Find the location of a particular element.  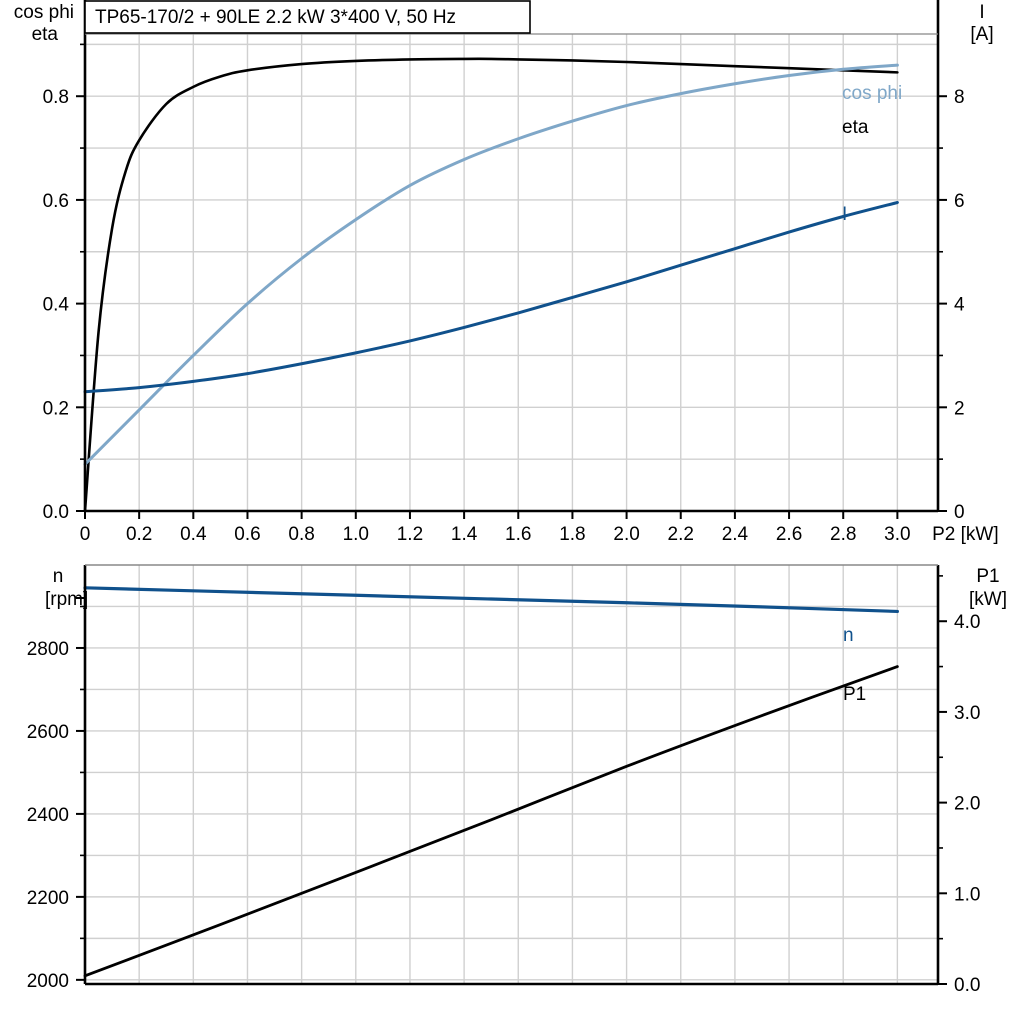

bottom-left-tick-label: 2200 is located at coordinates (48, 898).